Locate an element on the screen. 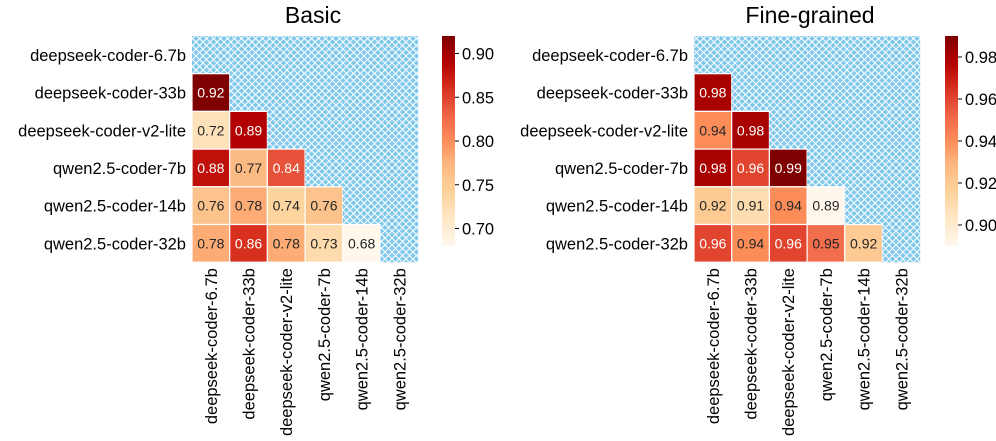 This screenshot has height=441, width=996. cell-value-label: 0.86 is located at coordinates (248, 243).